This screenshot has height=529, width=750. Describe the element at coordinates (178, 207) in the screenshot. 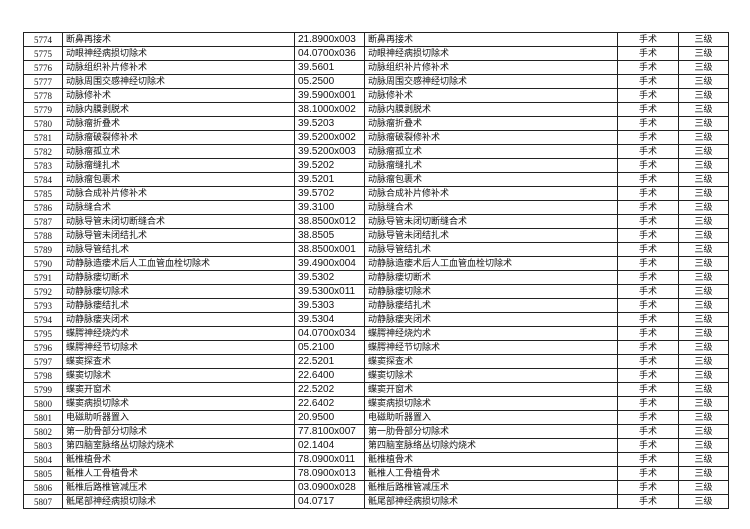

I see `procedure-name: 动脉缝合术` at that location.